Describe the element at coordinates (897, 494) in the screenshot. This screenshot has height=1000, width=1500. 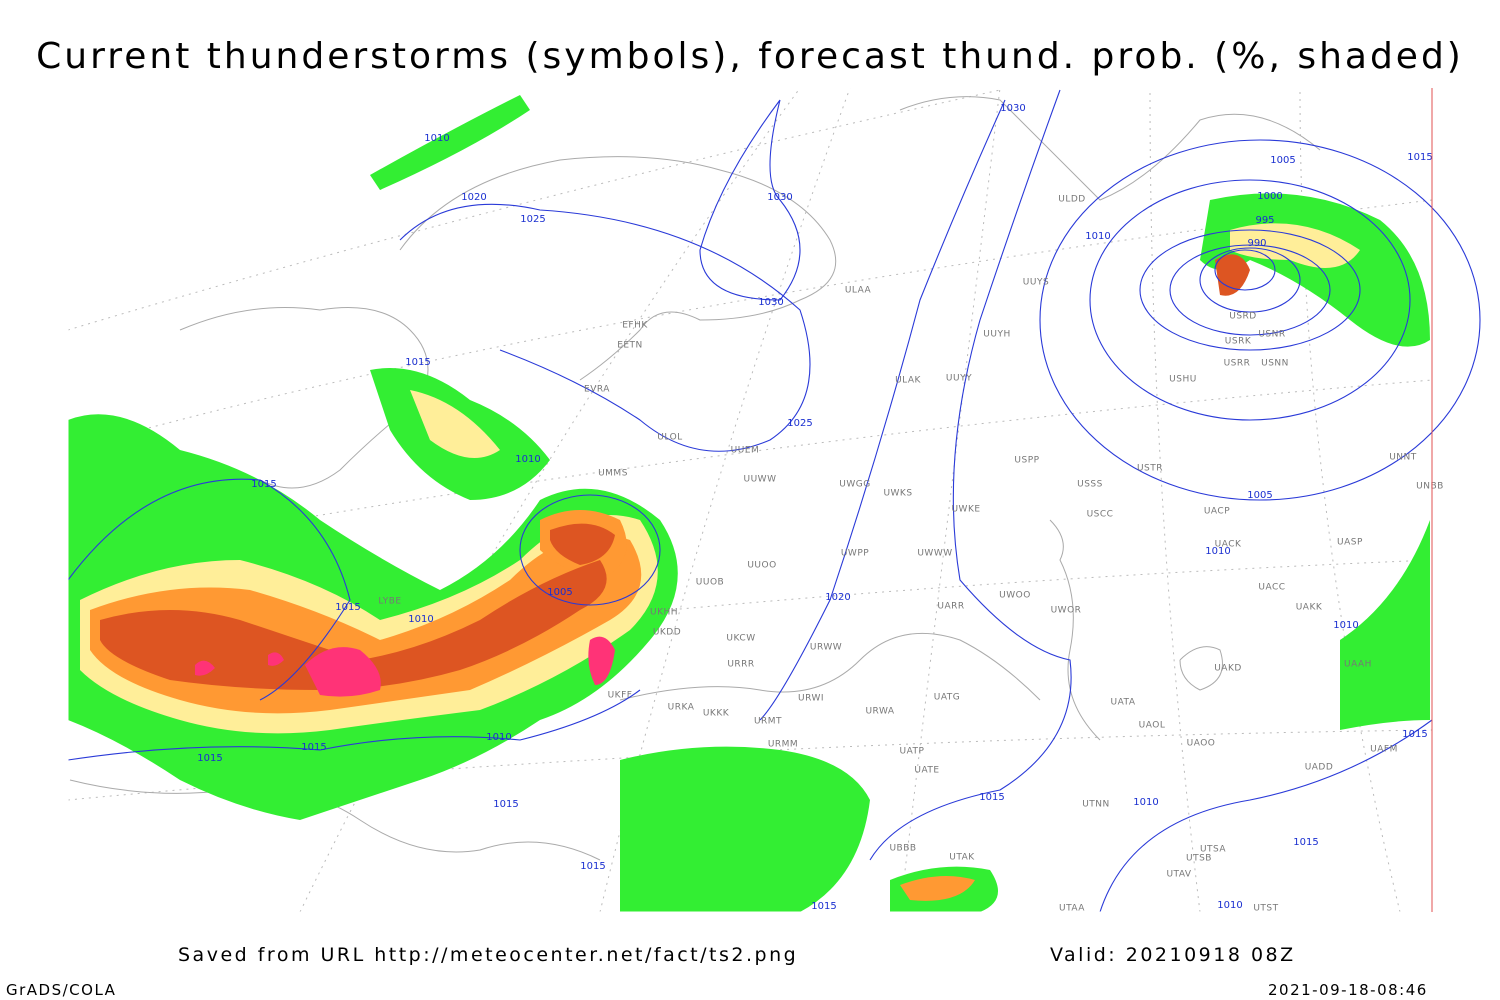
I see `station-code: UWKS` at that location.